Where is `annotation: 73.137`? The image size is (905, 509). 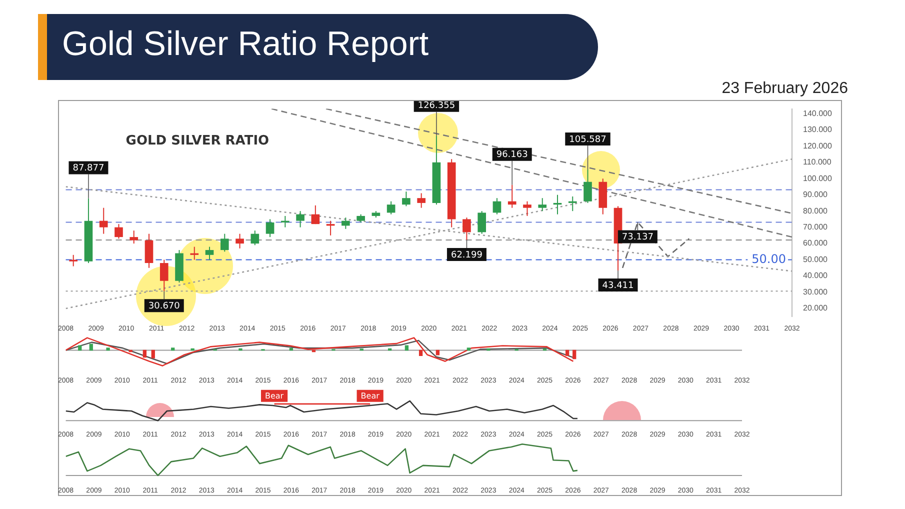
annotation: 73.137 is located at coordinates (638, 237).